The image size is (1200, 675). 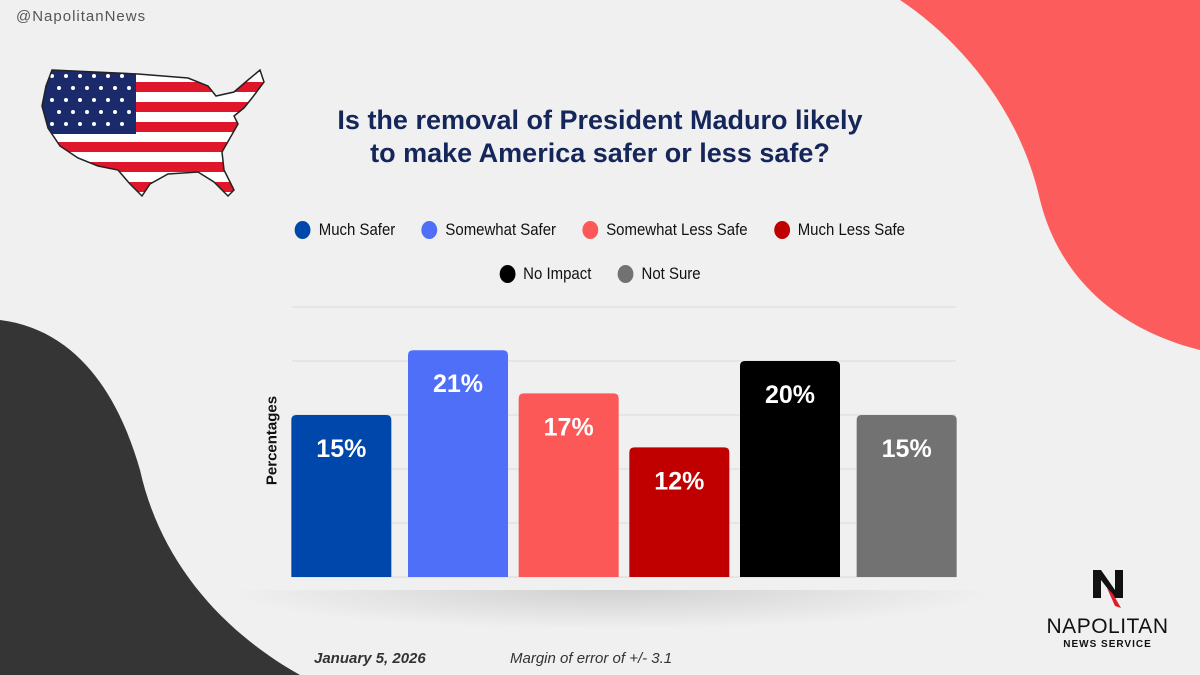 I want to click on title-line-2: to make America safer or less safe?, so click(x=600, y=153).